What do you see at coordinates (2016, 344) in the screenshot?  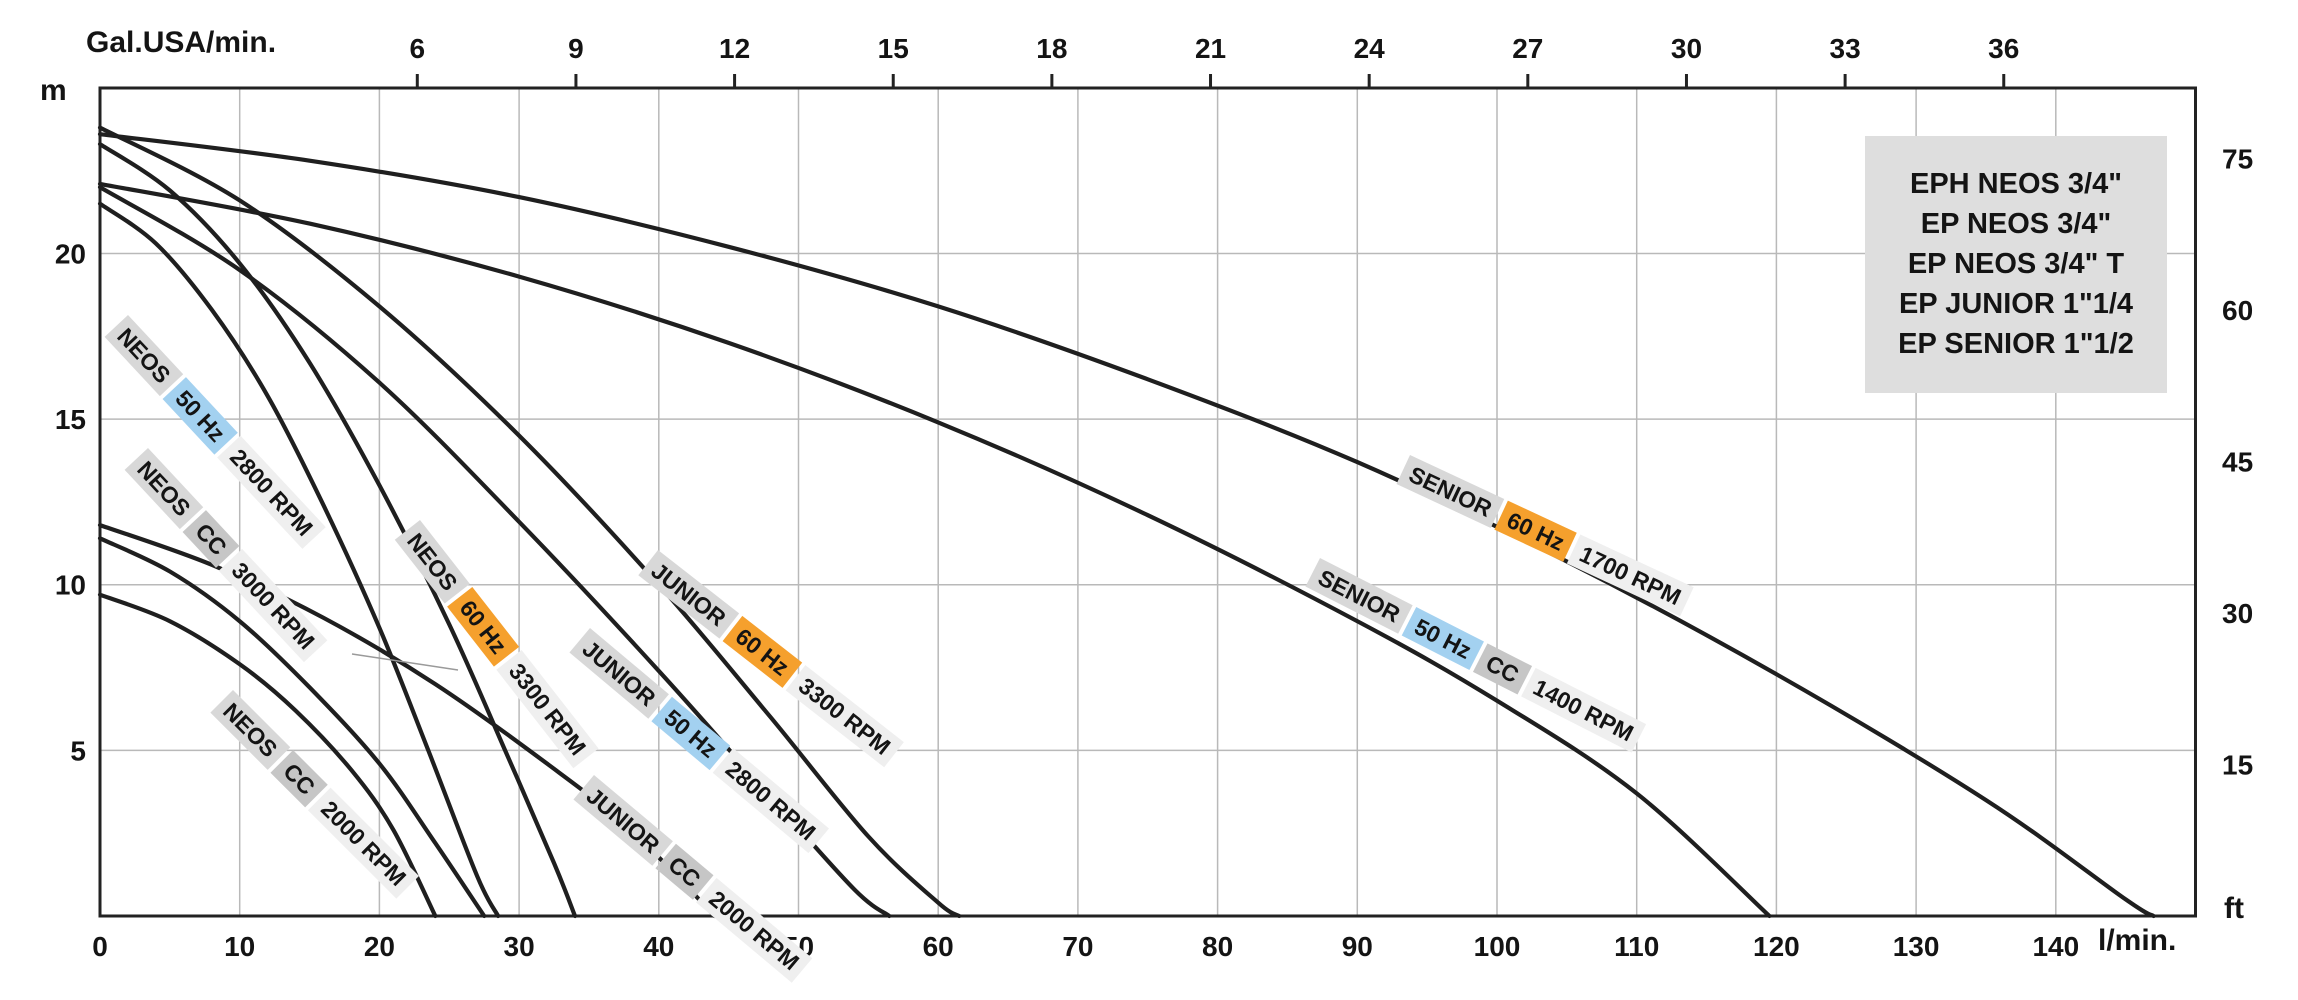 I see `legend-item: EP SENIOR 1"1/2` at bounding box center [2016, 344].